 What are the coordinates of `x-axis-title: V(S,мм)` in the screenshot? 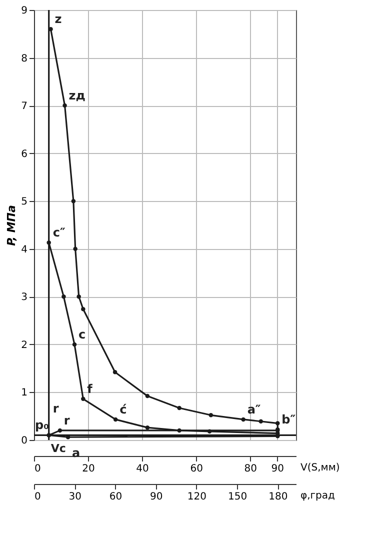 It's located at (320, 468).